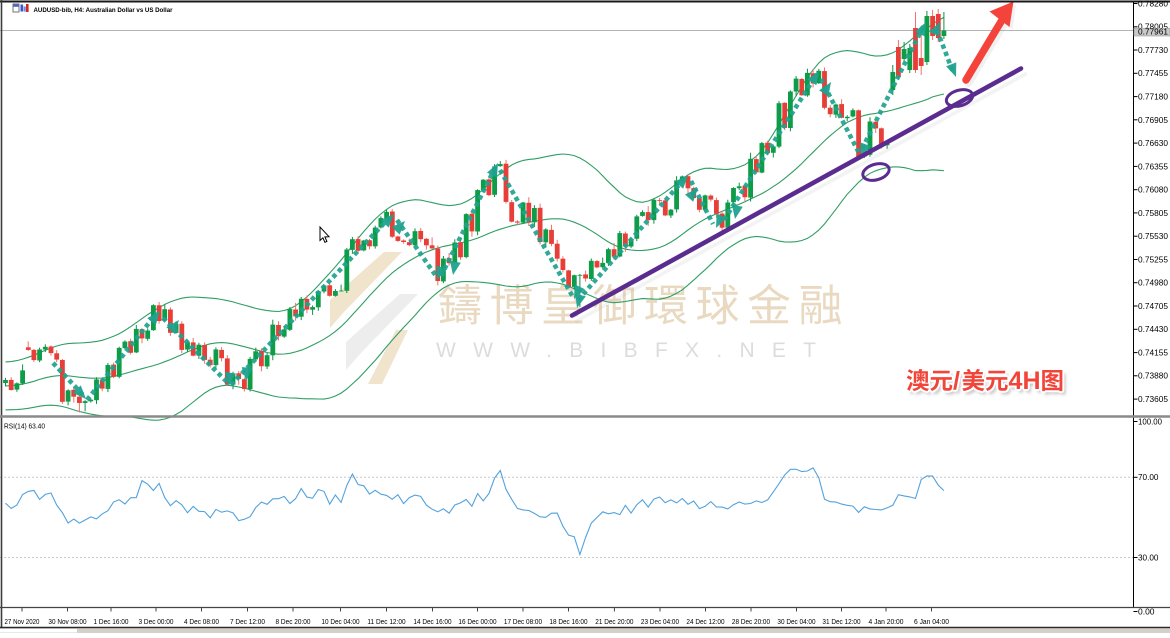 The width and height of the screenshot is (1170, 638). Describe the element at coordinates (340, 622) in the screenshot. I see `svg-text: 10 Dec 04:00` at that location.